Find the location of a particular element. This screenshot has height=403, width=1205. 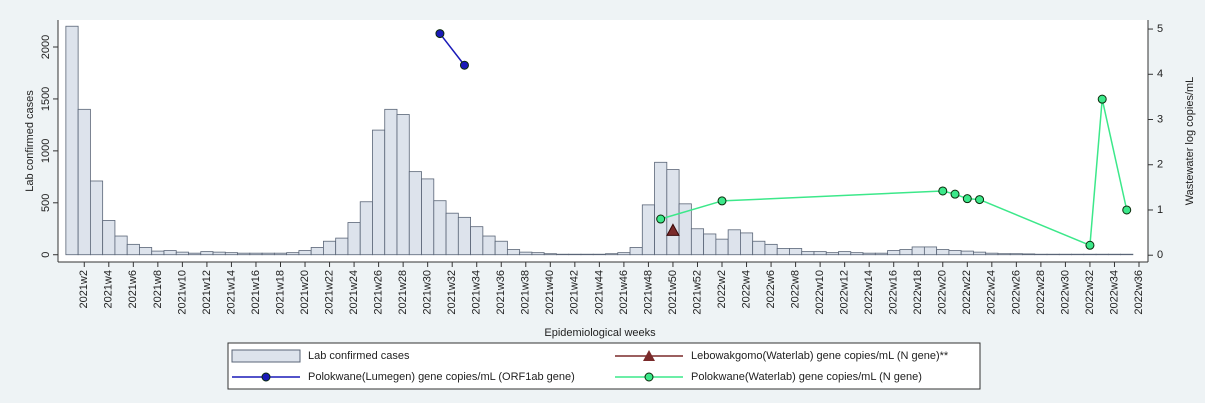

y2-tick-label: 1 is located at coordinates (1160, 210).